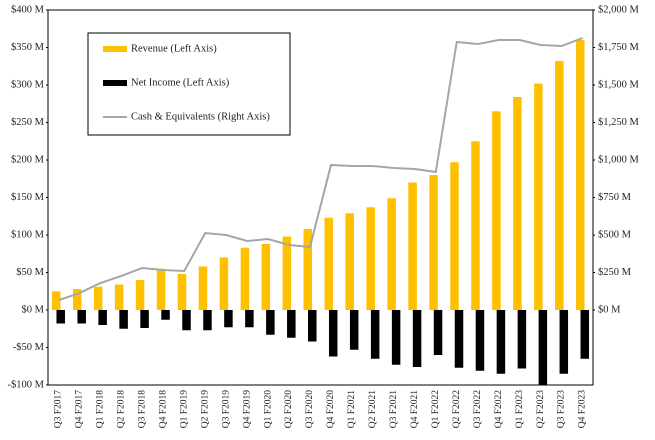  I want to click on x-tick-label: Q2 F2018, so click(122, 409).